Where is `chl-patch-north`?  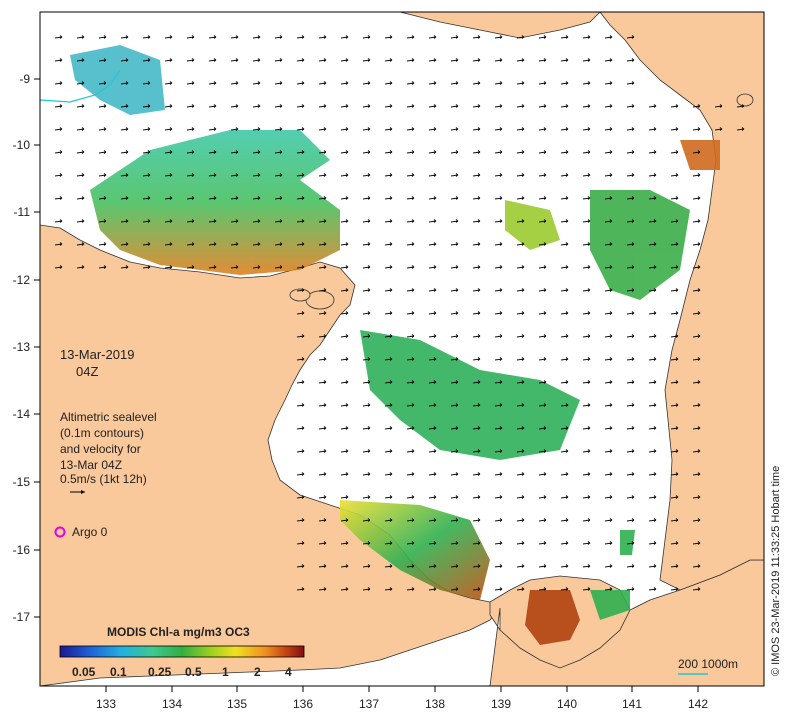 chl-patch-north is located at coordinates (117, 80).